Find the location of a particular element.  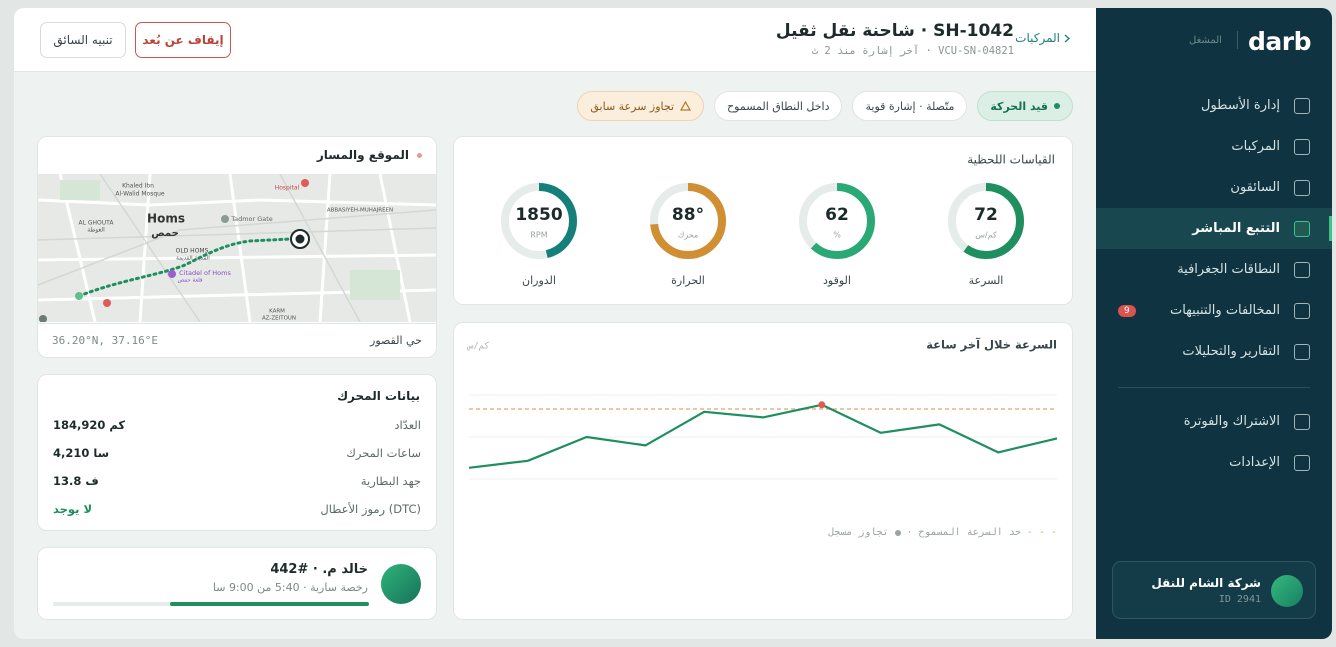

nav-divider is located at coordinates (1214, 387).